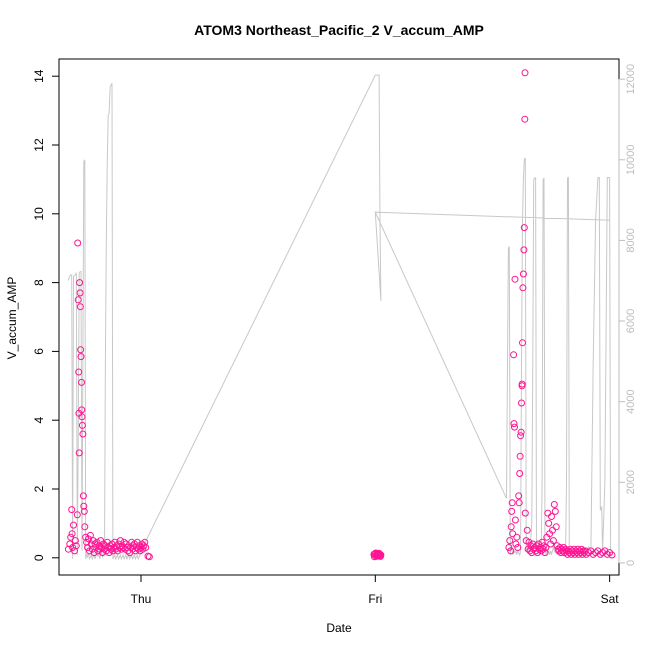  I want to click on y2-tick-label: 8000, so click(631, 240).